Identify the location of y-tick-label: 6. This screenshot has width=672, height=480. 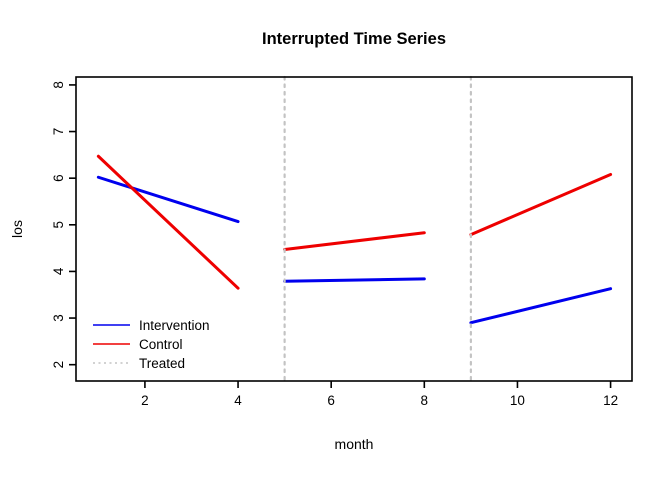
(58, 178).